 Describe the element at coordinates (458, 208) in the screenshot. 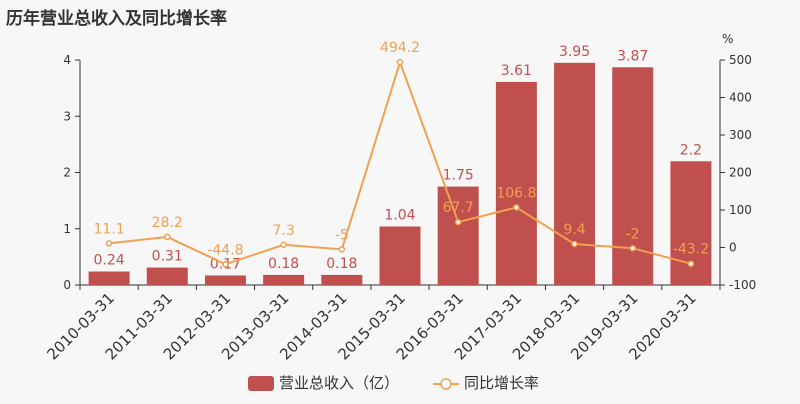

I see `growth-rate-label: 67.7` at that location.